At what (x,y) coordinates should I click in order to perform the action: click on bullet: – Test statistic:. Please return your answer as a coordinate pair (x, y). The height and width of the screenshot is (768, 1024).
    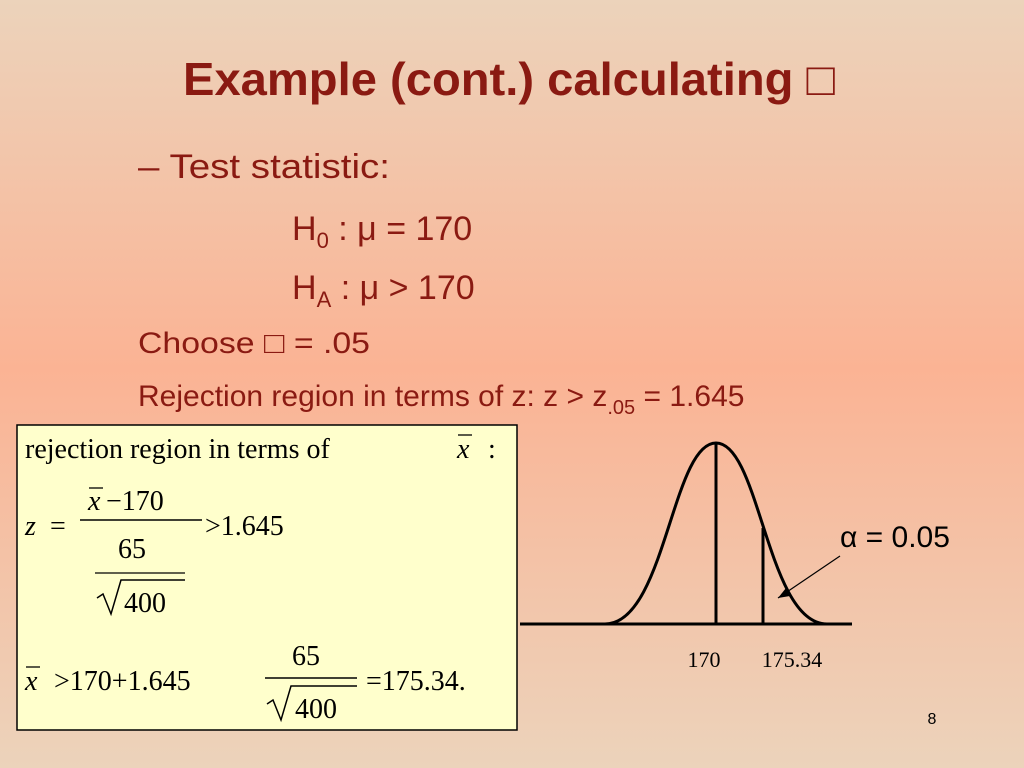
    Looking at the image, I should click on (264, 167).